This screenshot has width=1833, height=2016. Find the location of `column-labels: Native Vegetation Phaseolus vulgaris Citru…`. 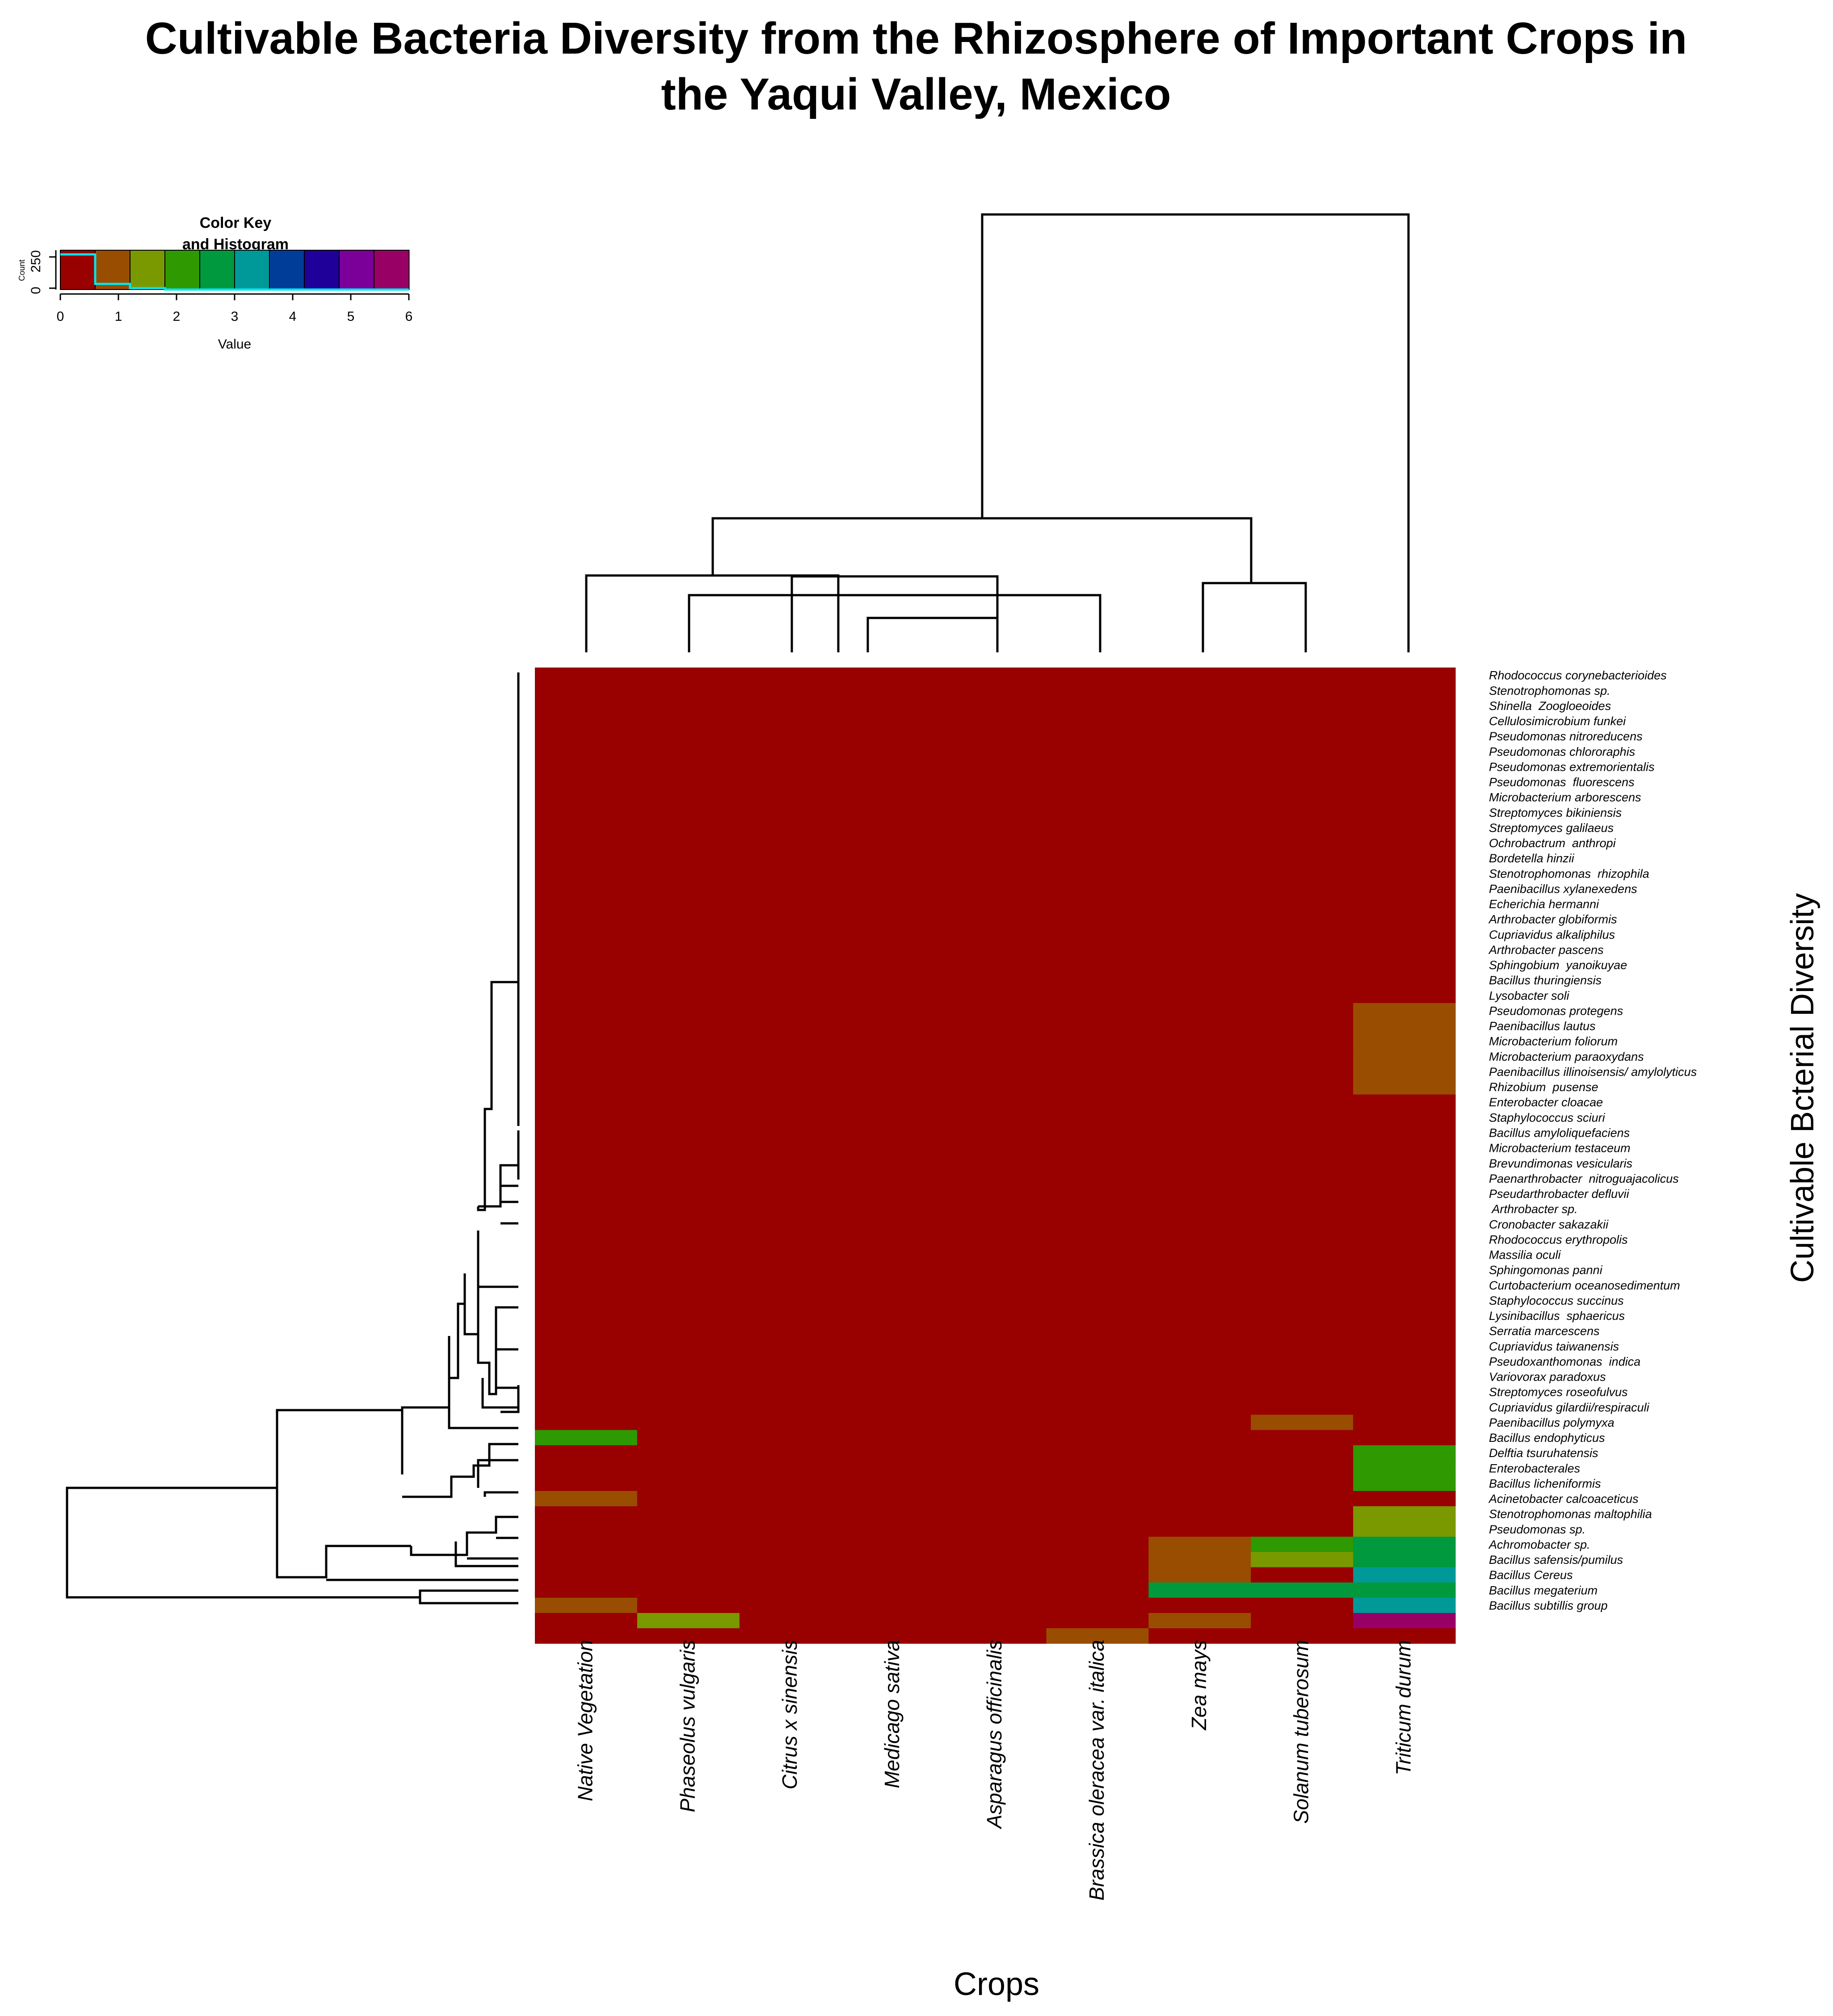

column-labels: Native Vegetation Phaseolus vulgaris Citru… is located at coordinates (994, 1770).